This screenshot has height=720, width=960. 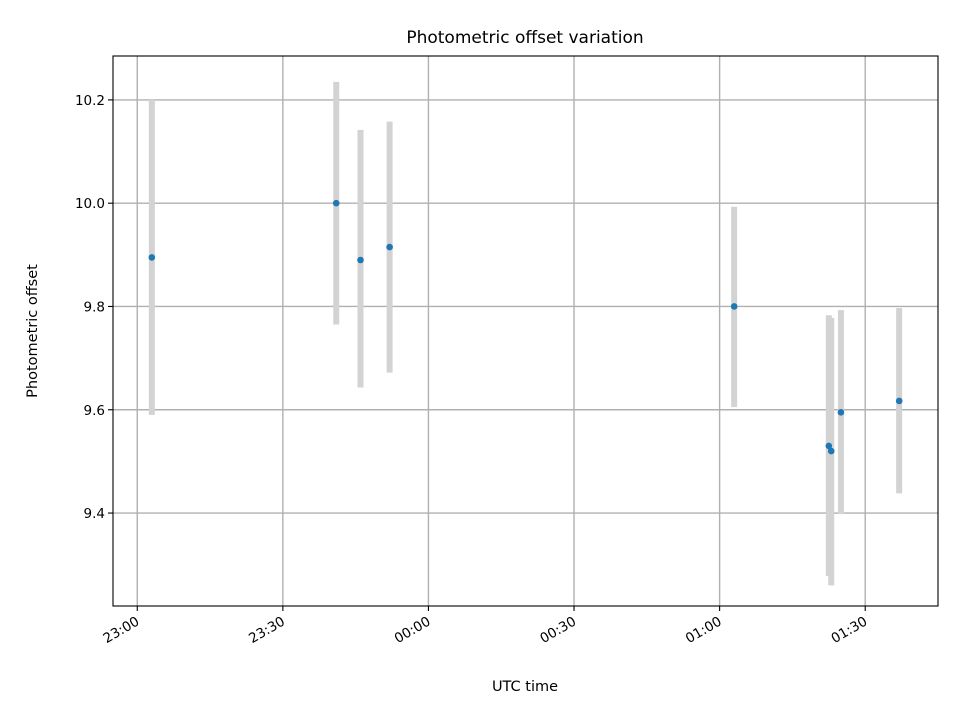 I want to click on y-tick-label: 9.6, so click(x=94, y=411).